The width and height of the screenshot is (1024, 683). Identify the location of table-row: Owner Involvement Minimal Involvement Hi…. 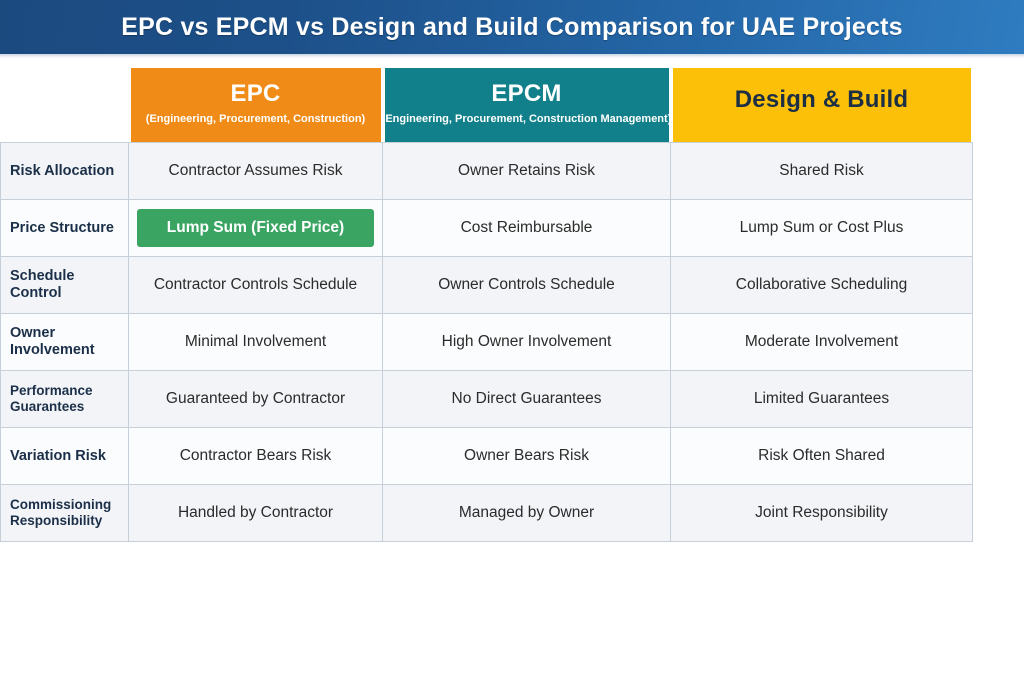
(486, 342).